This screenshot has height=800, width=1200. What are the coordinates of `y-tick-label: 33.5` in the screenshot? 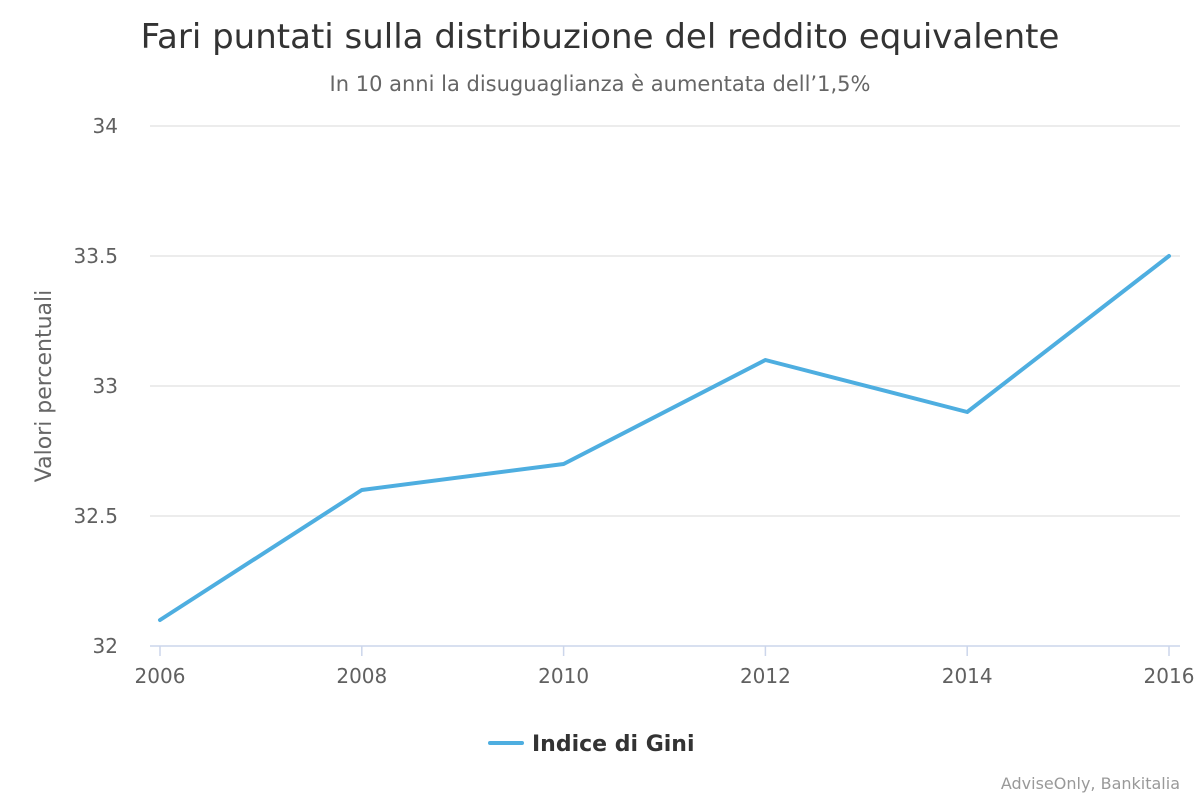 It's located at (95, 256).